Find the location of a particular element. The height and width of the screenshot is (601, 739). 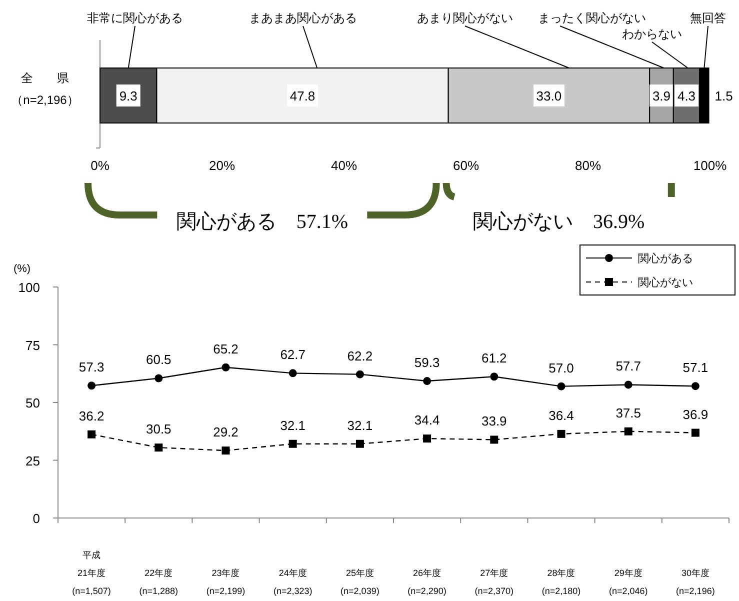

data-label: 57.3 is located at coordinates (91, 367).